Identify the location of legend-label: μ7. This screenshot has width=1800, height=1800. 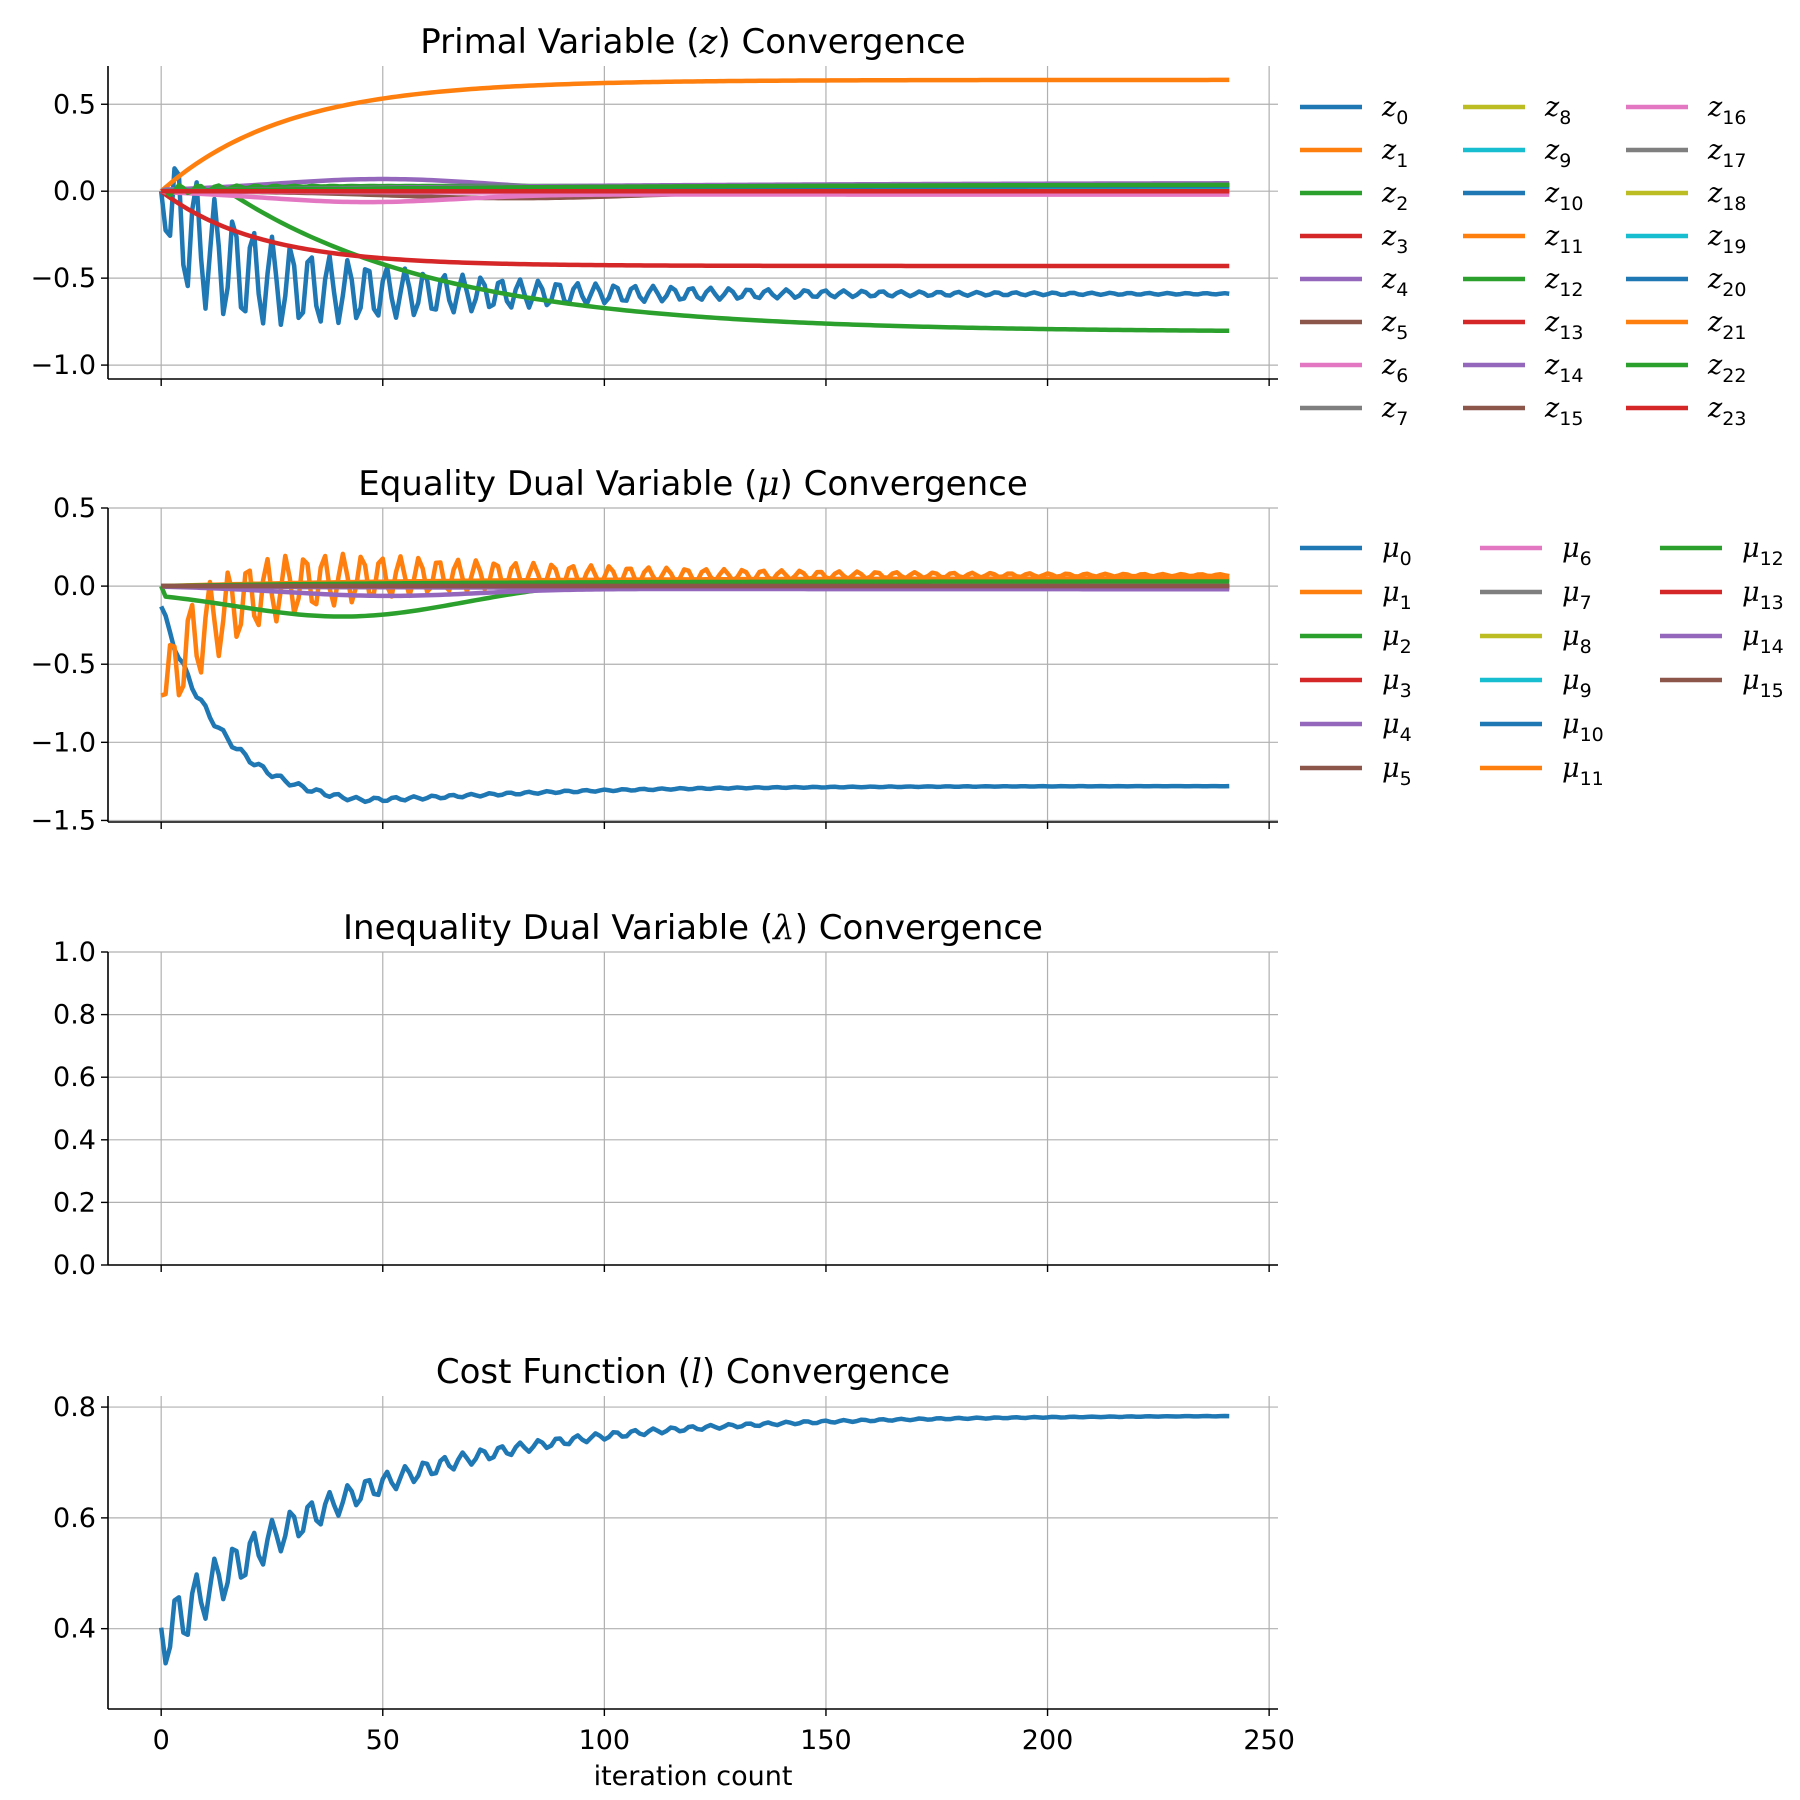
(1577, 595).